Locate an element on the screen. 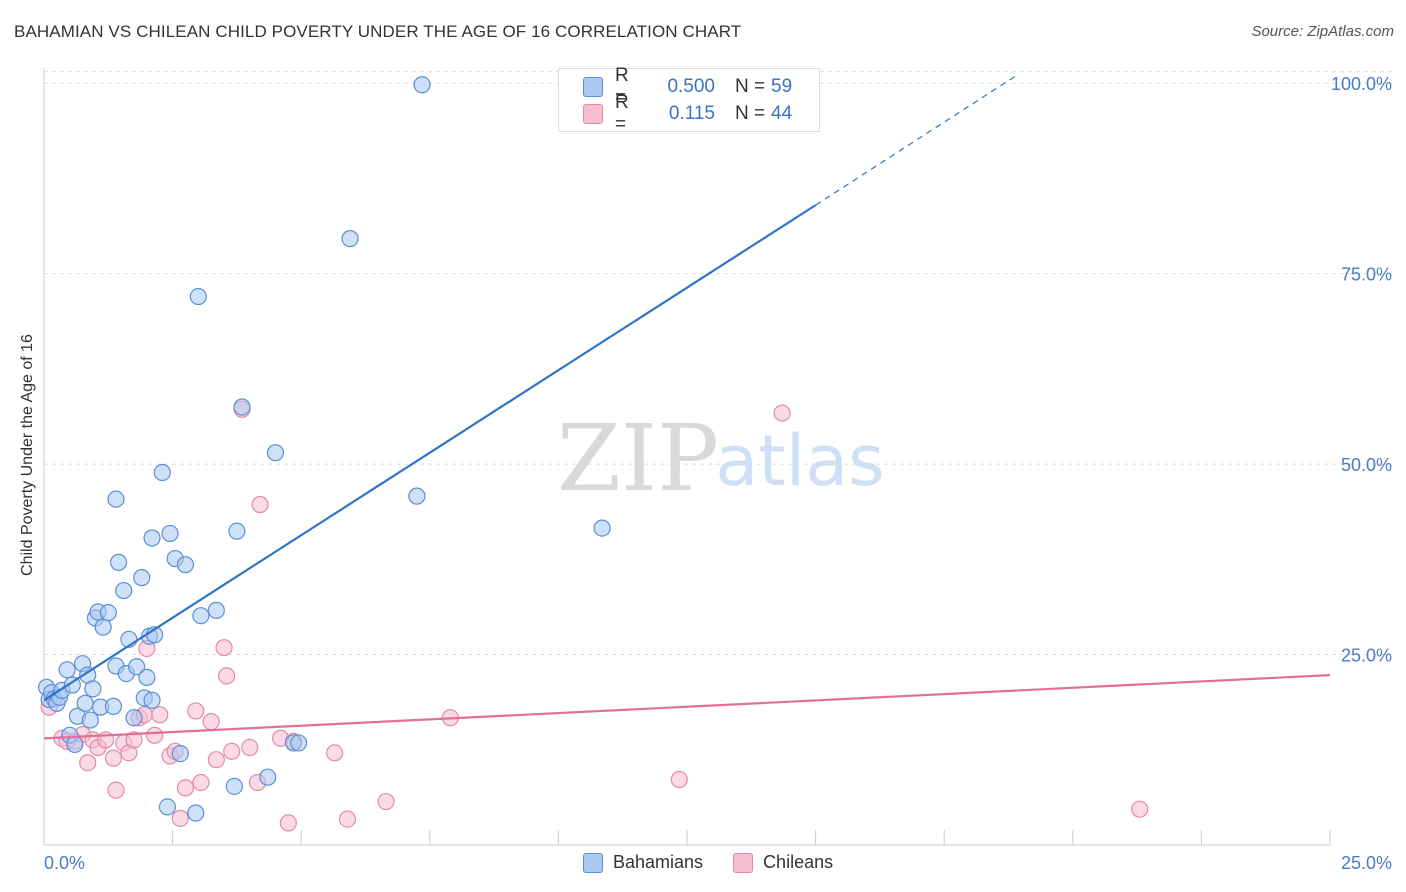 This screenshot has width=1406, height=892. legend-swatch-bahamians is located at coordinates (593, 862).